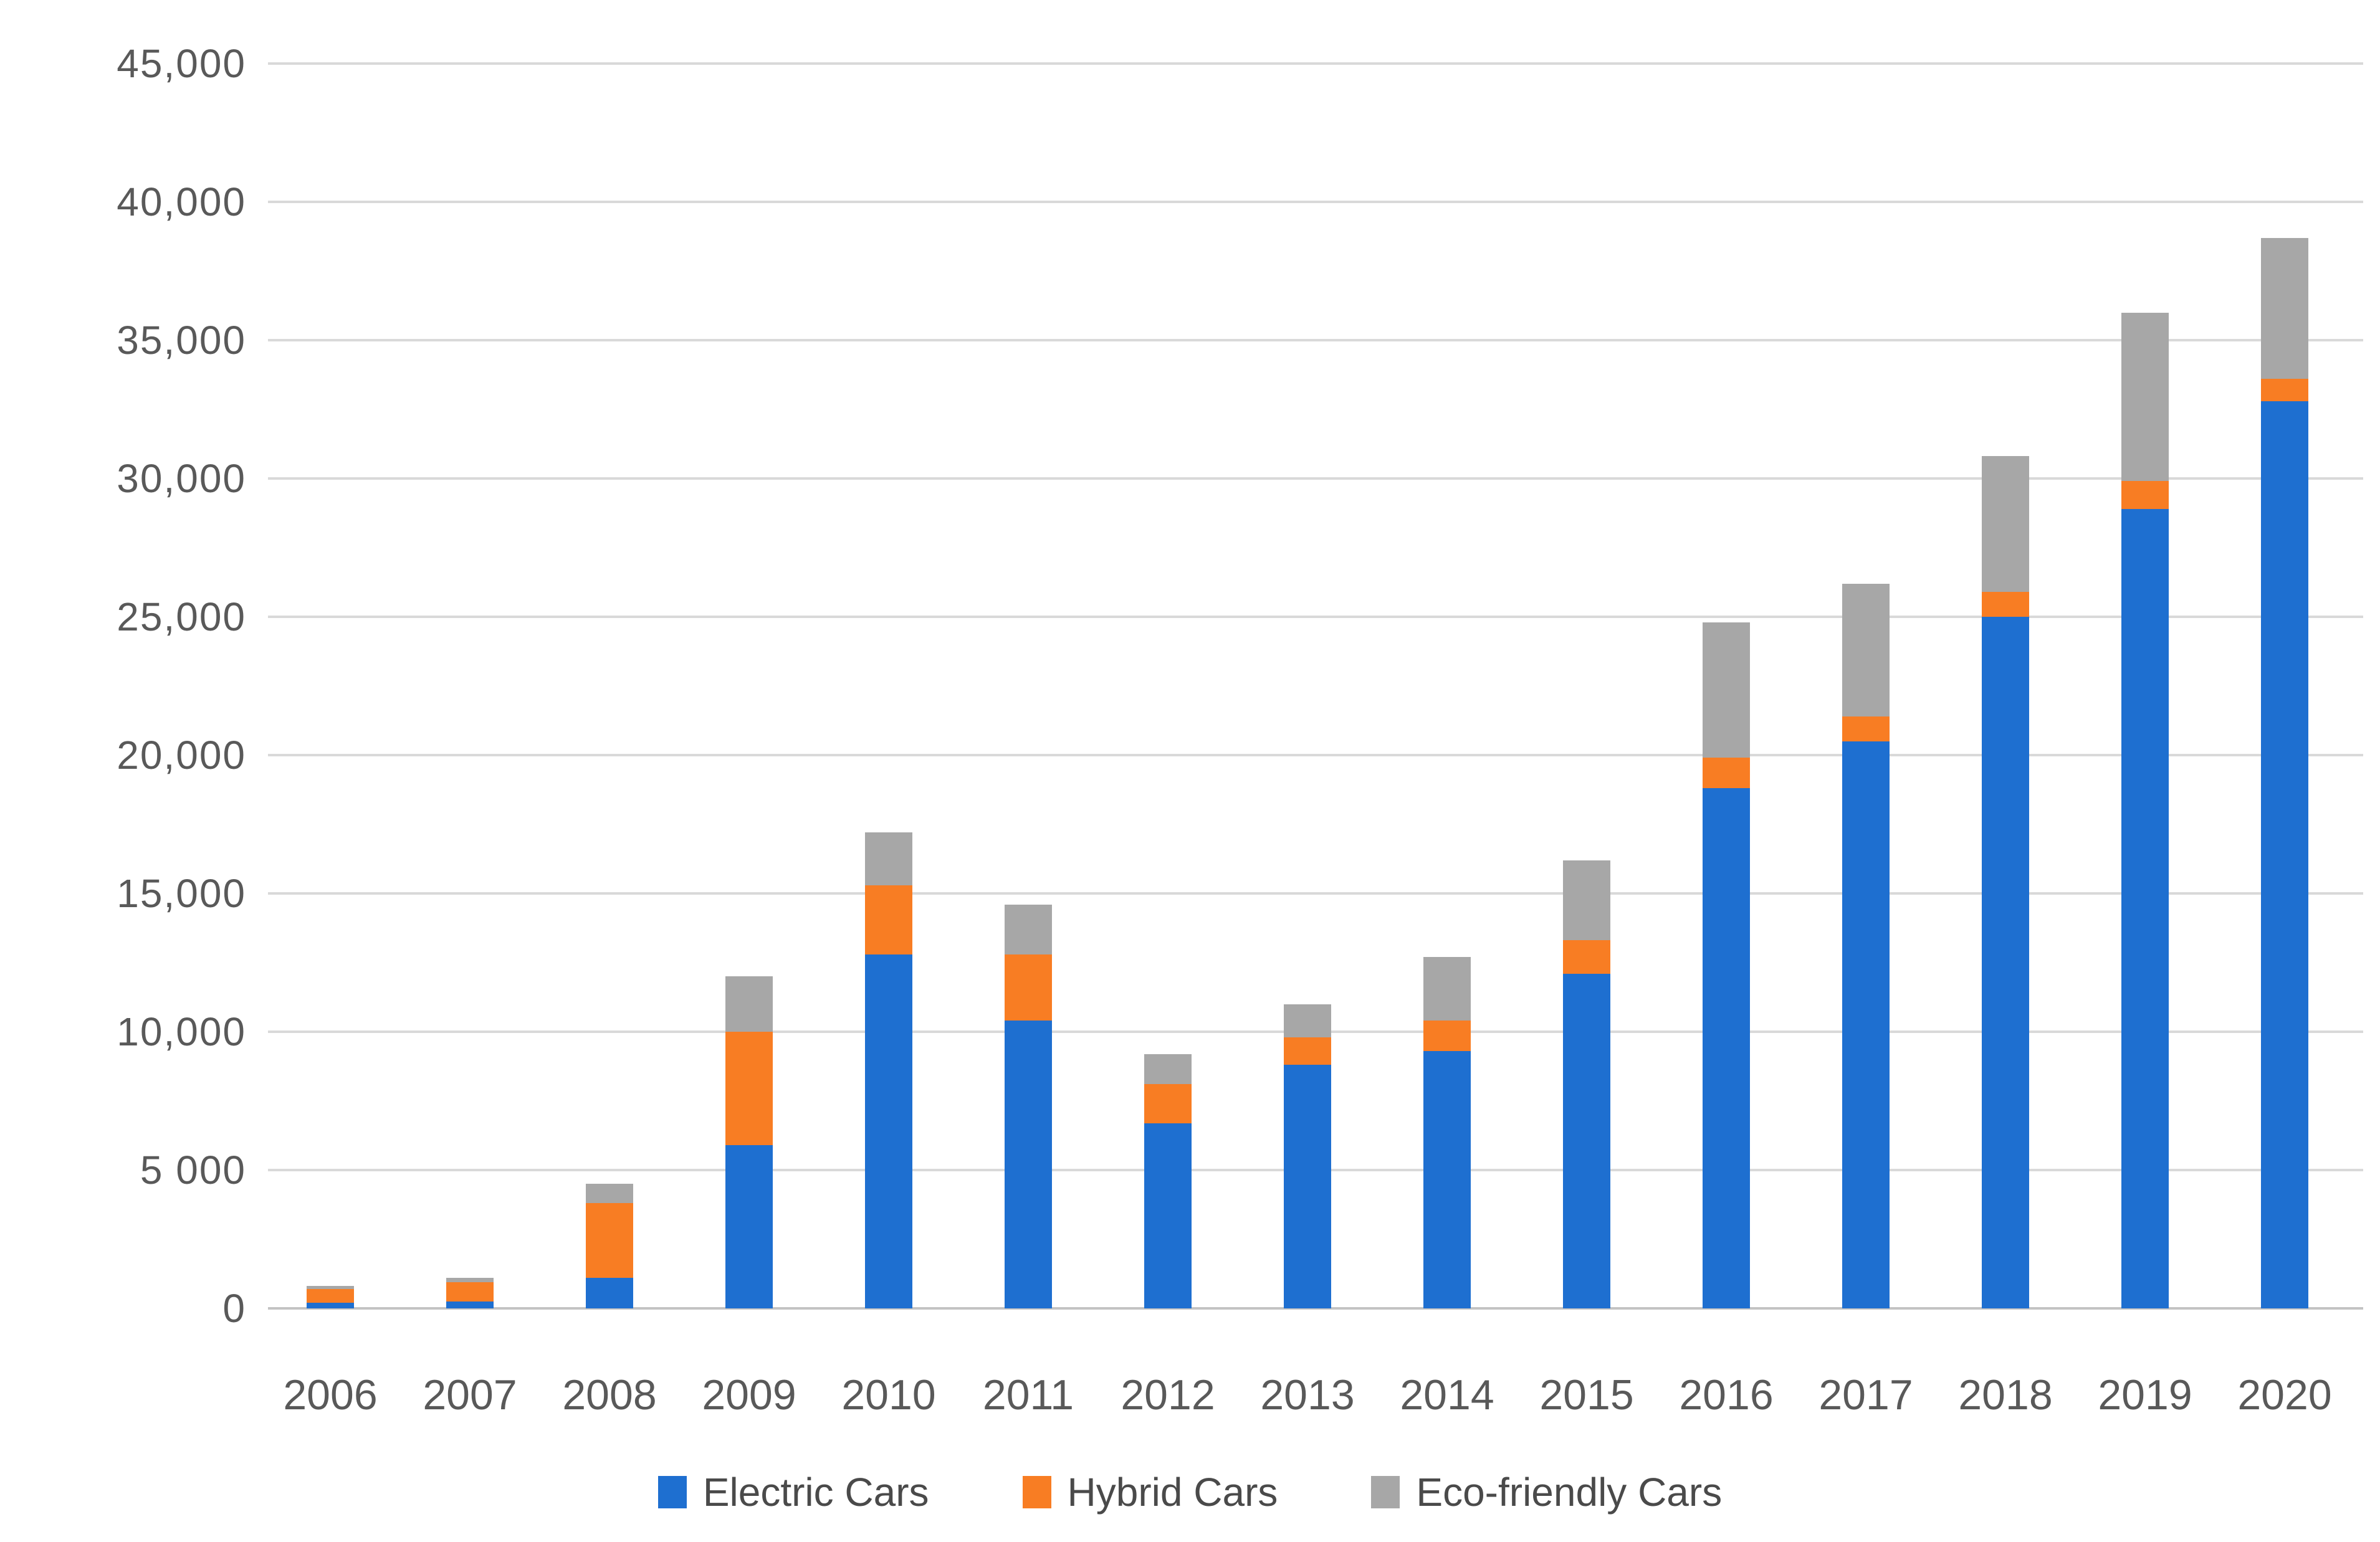 Image resolution: width=2380 pixels, height=1542 pixels. I want to click on y-tick-label-45000: 45,000, so click(181, 63).